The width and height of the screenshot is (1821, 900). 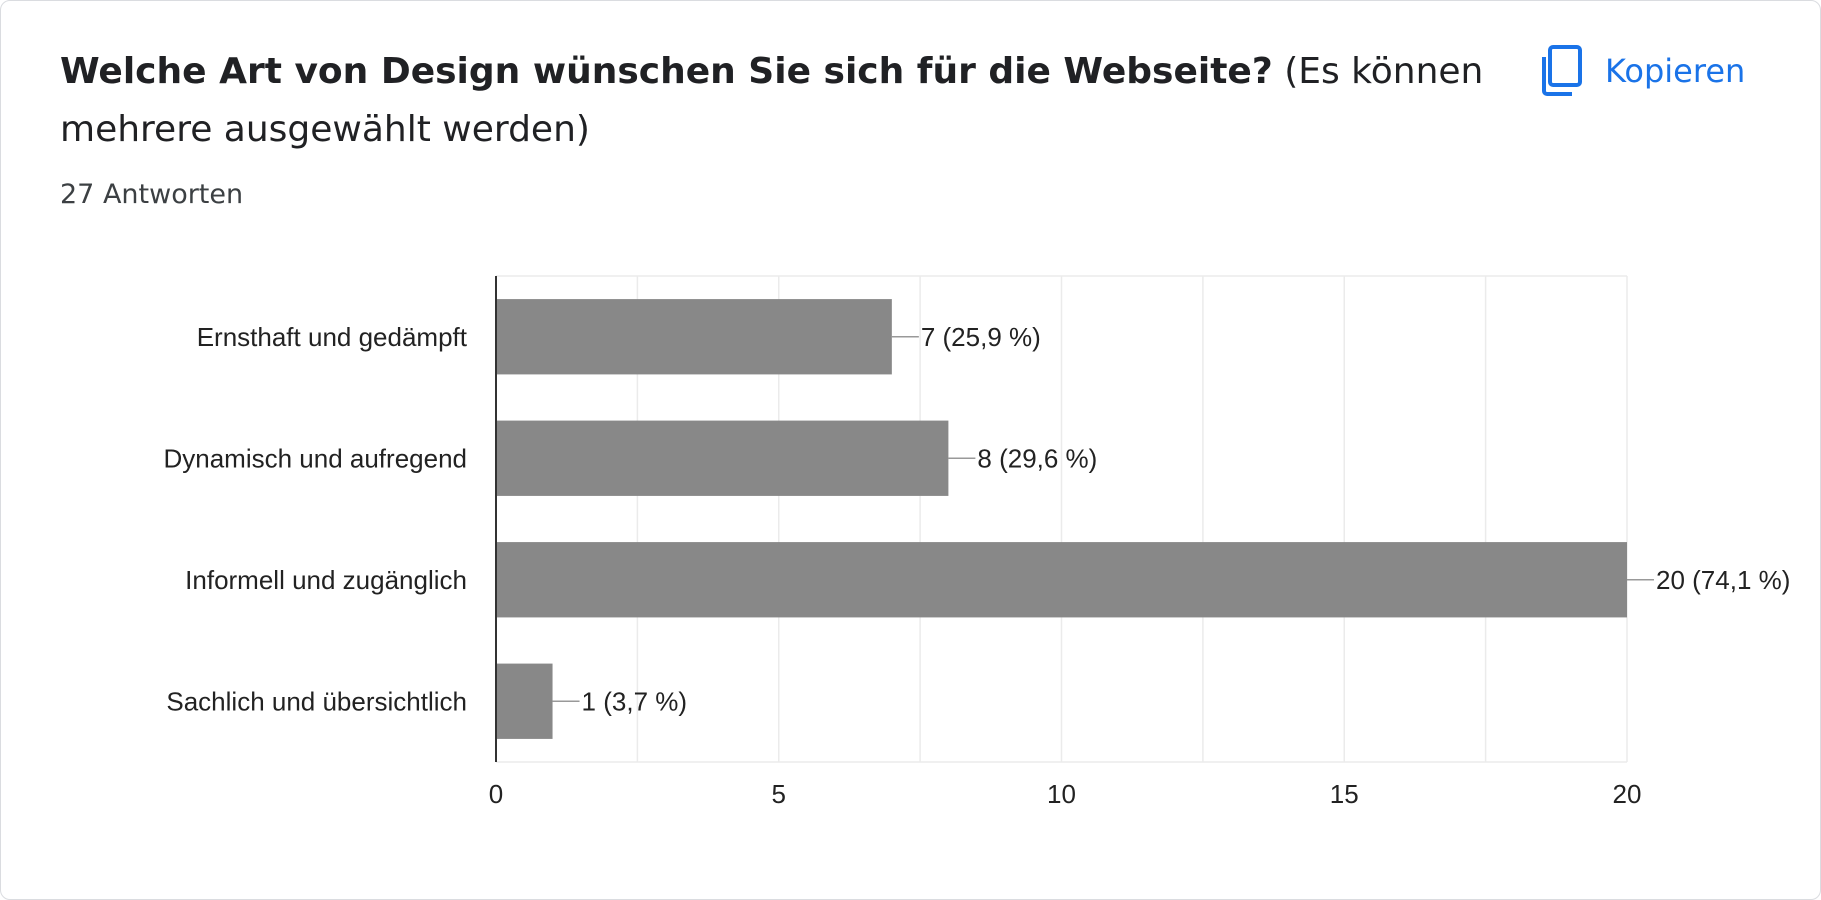 I want to click on data-label: 7 (25,9 %), so click(x=981, y=337).